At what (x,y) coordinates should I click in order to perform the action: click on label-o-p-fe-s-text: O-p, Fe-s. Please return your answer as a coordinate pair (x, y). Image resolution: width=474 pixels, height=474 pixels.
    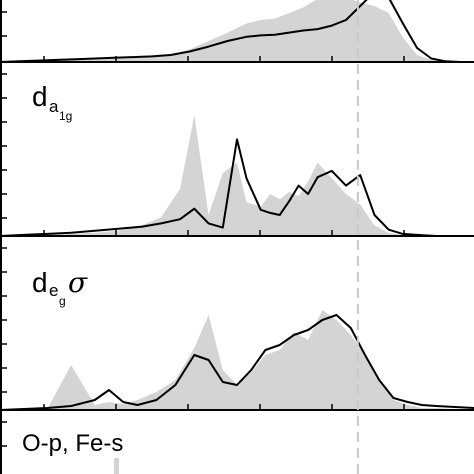
    Looking at the image, I should click on (72, 443).